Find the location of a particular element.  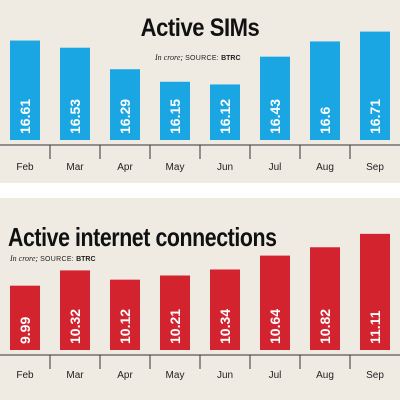

chart-title: Active internet connections is located at coordinates (142, 237).